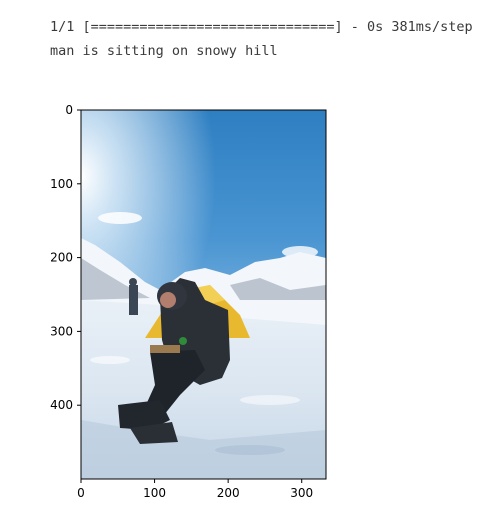 Image resolution: width=504 pixels, height=511 pixels. I want to click on caption-output: man is sitting on snowy hill, so click(164, 51).